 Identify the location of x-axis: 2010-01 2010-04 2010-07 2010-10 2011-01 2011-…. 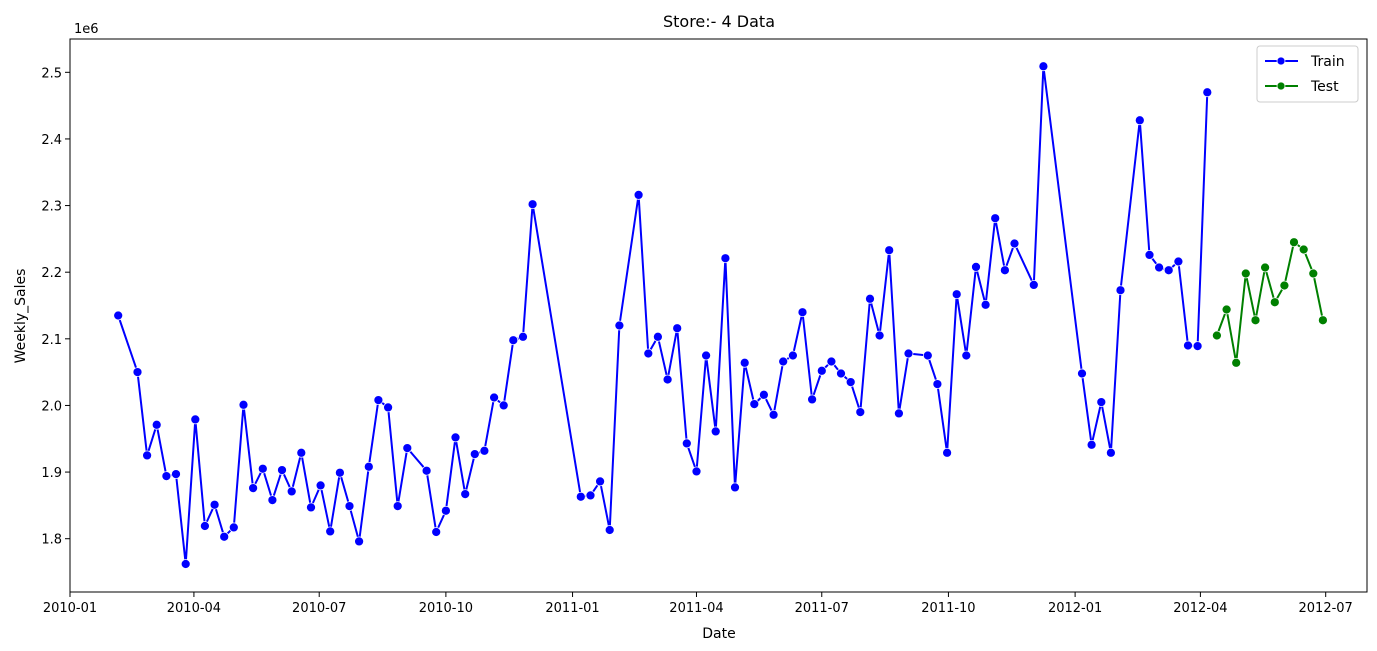
(698, 604).